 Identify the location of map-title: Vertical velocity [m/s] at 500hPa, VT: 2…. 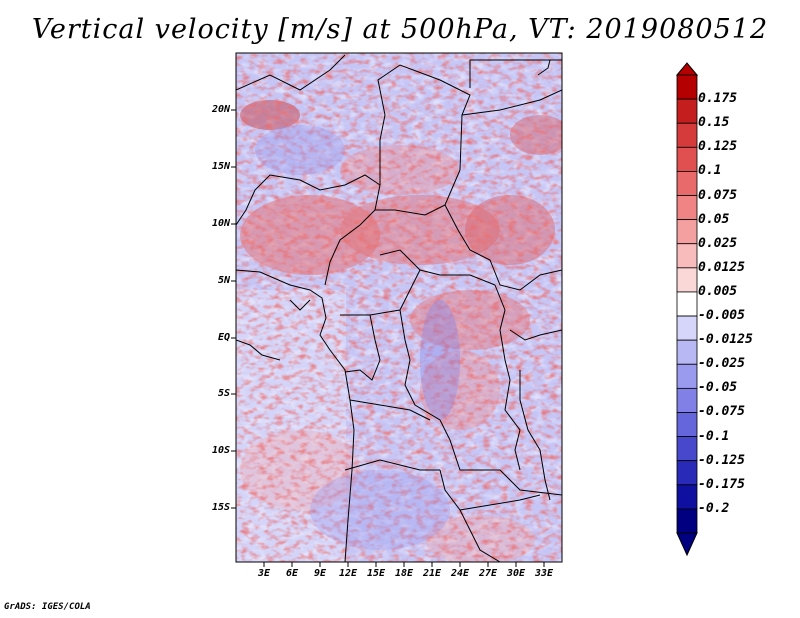
(400, 29).